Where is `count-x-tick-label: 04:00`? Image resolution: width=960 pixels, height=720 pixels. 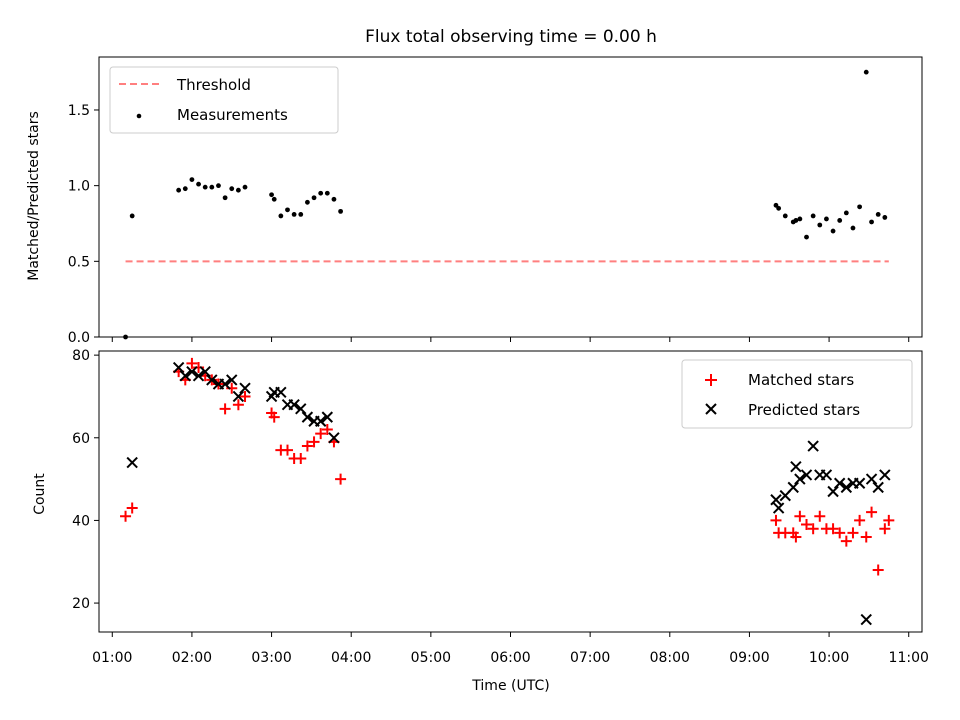
count-x-tick-label: 04:00 is located at coordinates (351, 658).